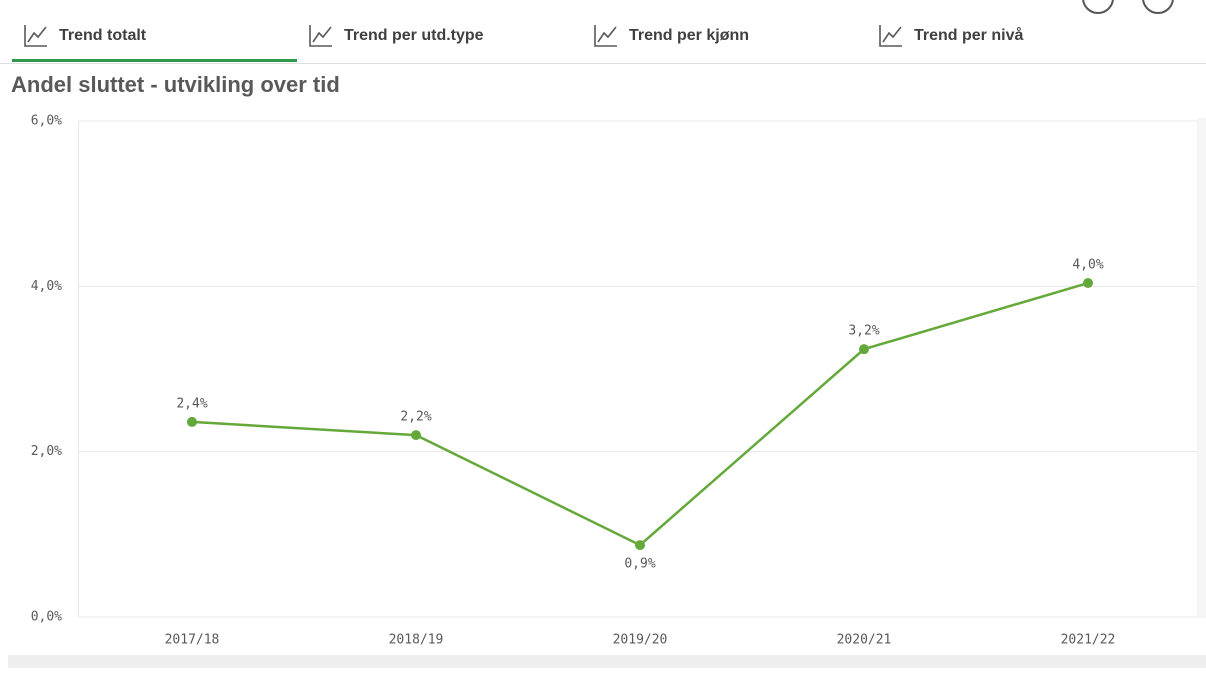 The height and width of the screenshot is (681, 1206). What do you see at coordinates (191, 403) in the screenshot?
I see `data-label: 2,4%` at bounding box center [191, 403].